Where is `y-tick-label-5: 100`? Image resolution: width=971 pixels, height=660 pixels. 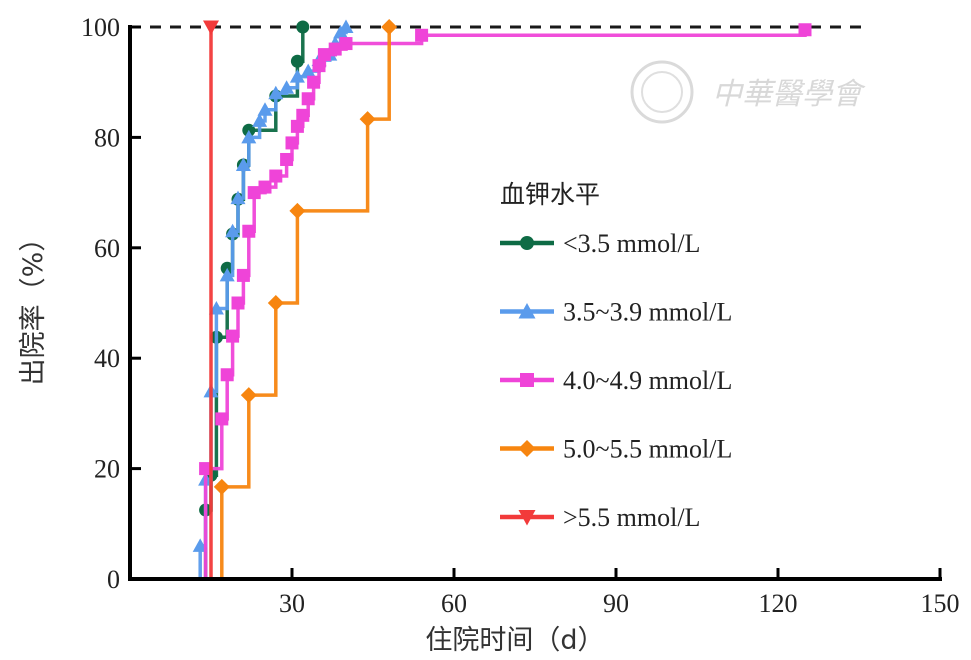
y-tick-label-5: 100 is located at coordinates (100, 27).